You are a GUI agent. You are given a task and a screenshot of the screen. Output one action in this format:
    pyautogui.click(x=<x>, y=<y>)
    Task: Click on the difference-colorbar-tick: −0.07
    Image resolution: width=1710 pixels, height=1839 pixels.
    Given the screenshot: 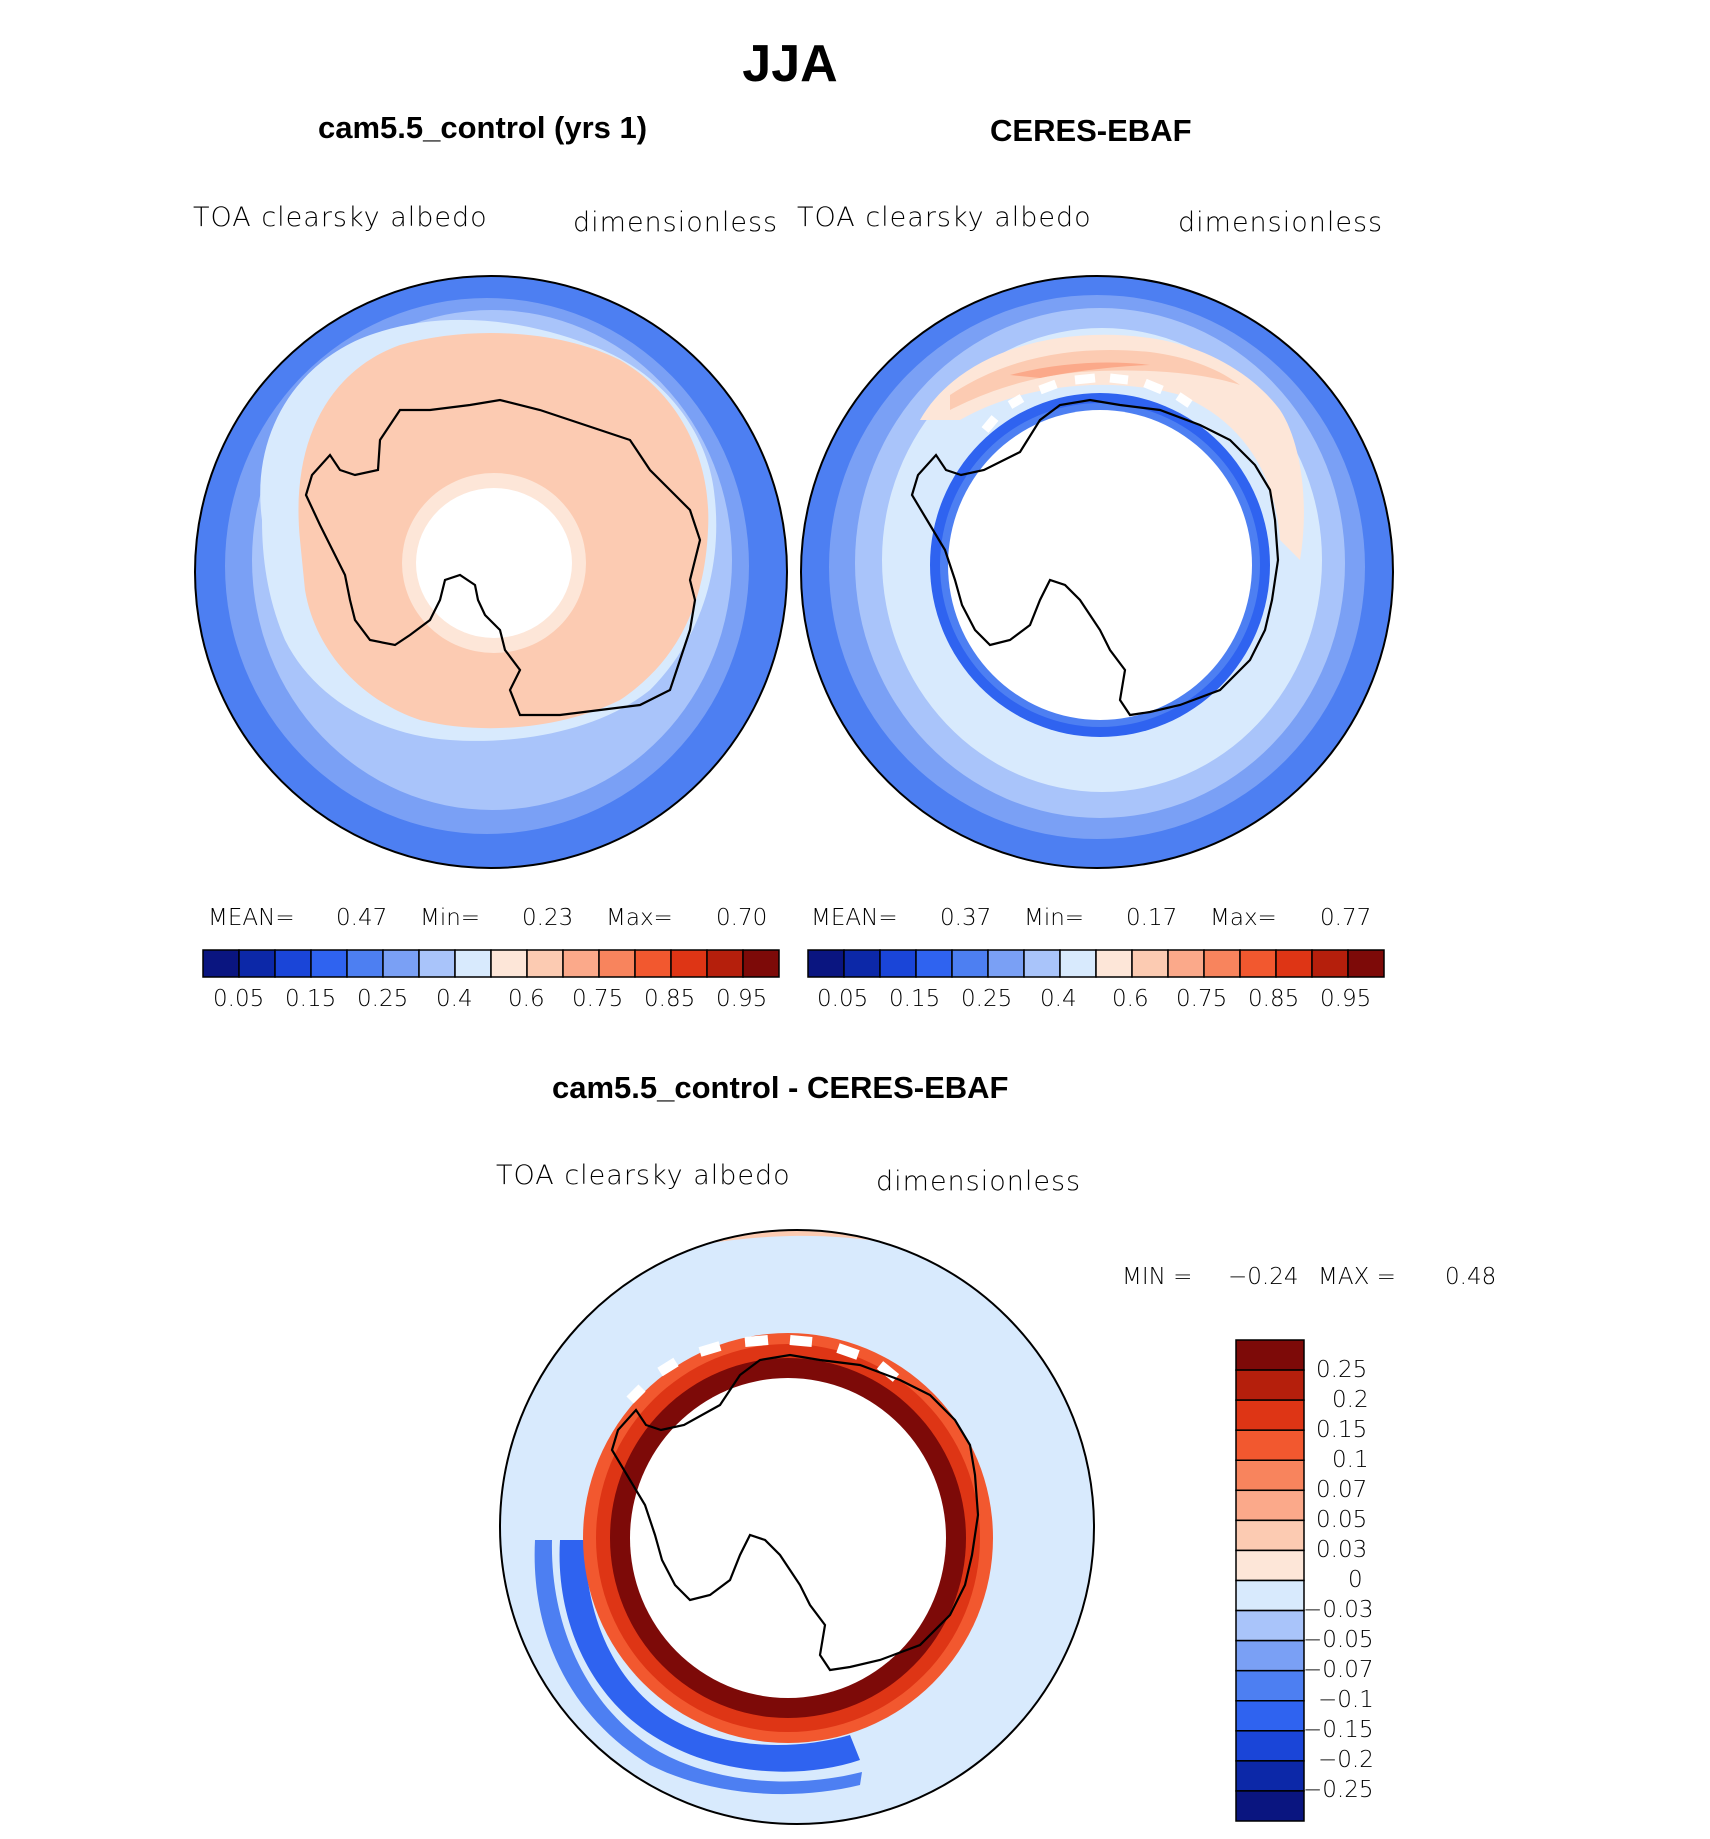 What is the action you would take?
    pyautogui.click(x=1338, y=1670)
    